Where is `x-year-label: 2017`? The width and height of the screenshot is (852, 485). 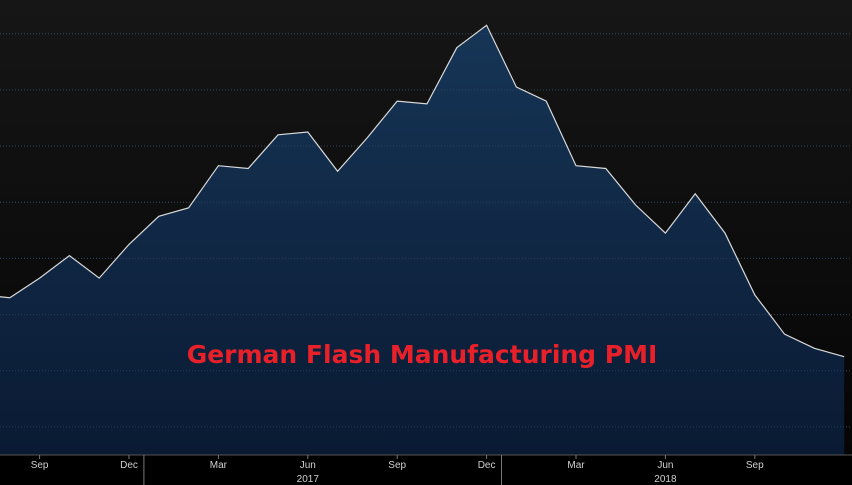 x-year-label: 2017 is located at coordinates (308, 479).